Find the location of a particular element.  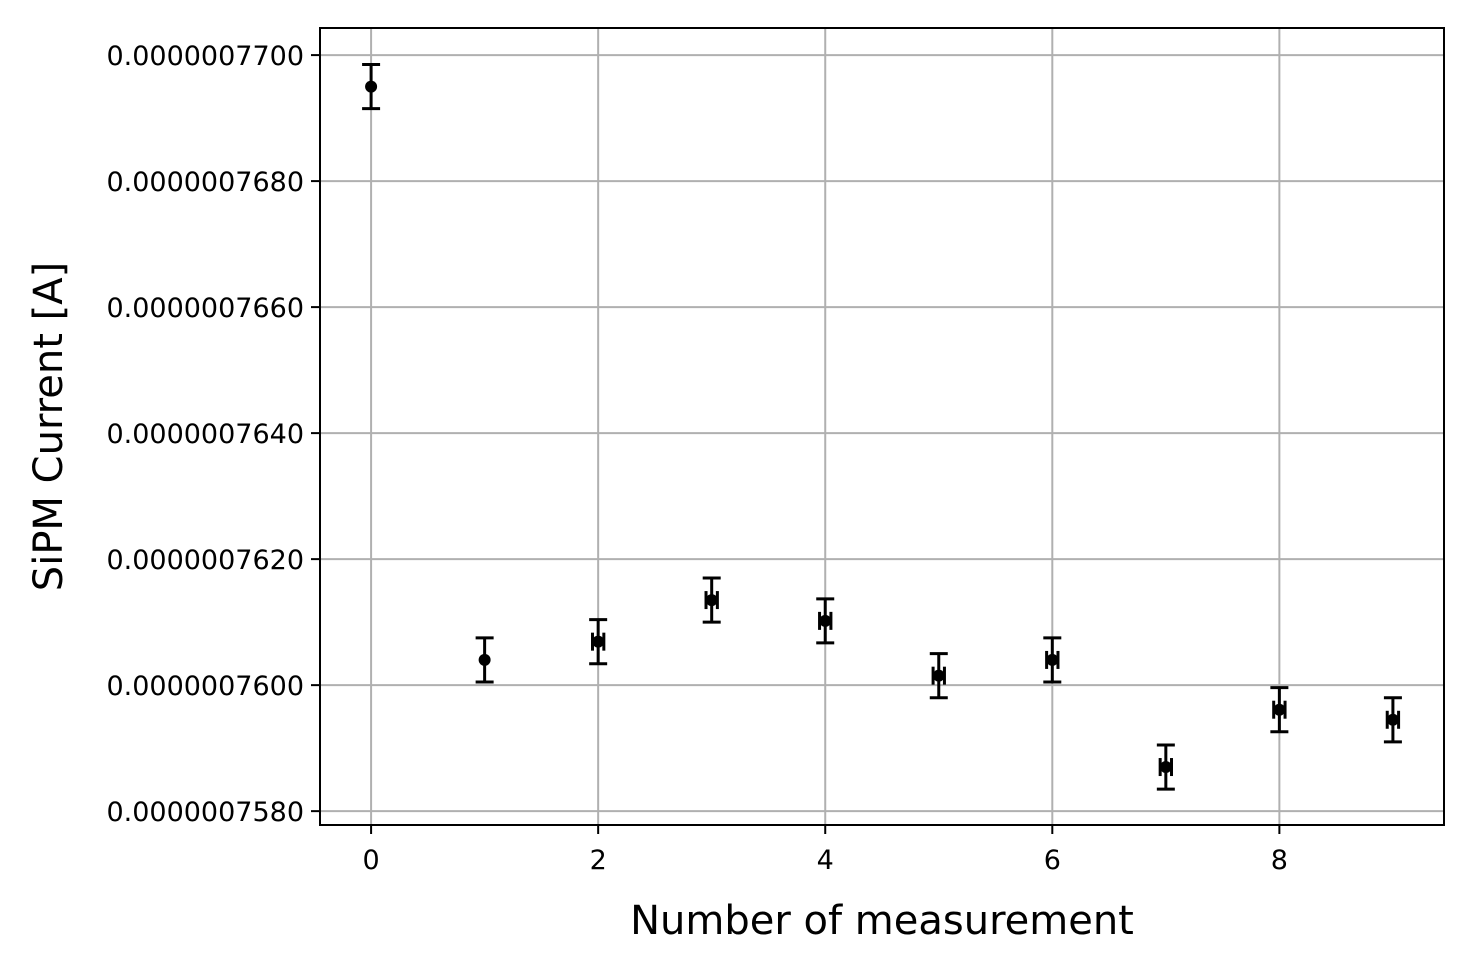

y-tick-label: 0.0000007700 is located at coordinates (205, 56).